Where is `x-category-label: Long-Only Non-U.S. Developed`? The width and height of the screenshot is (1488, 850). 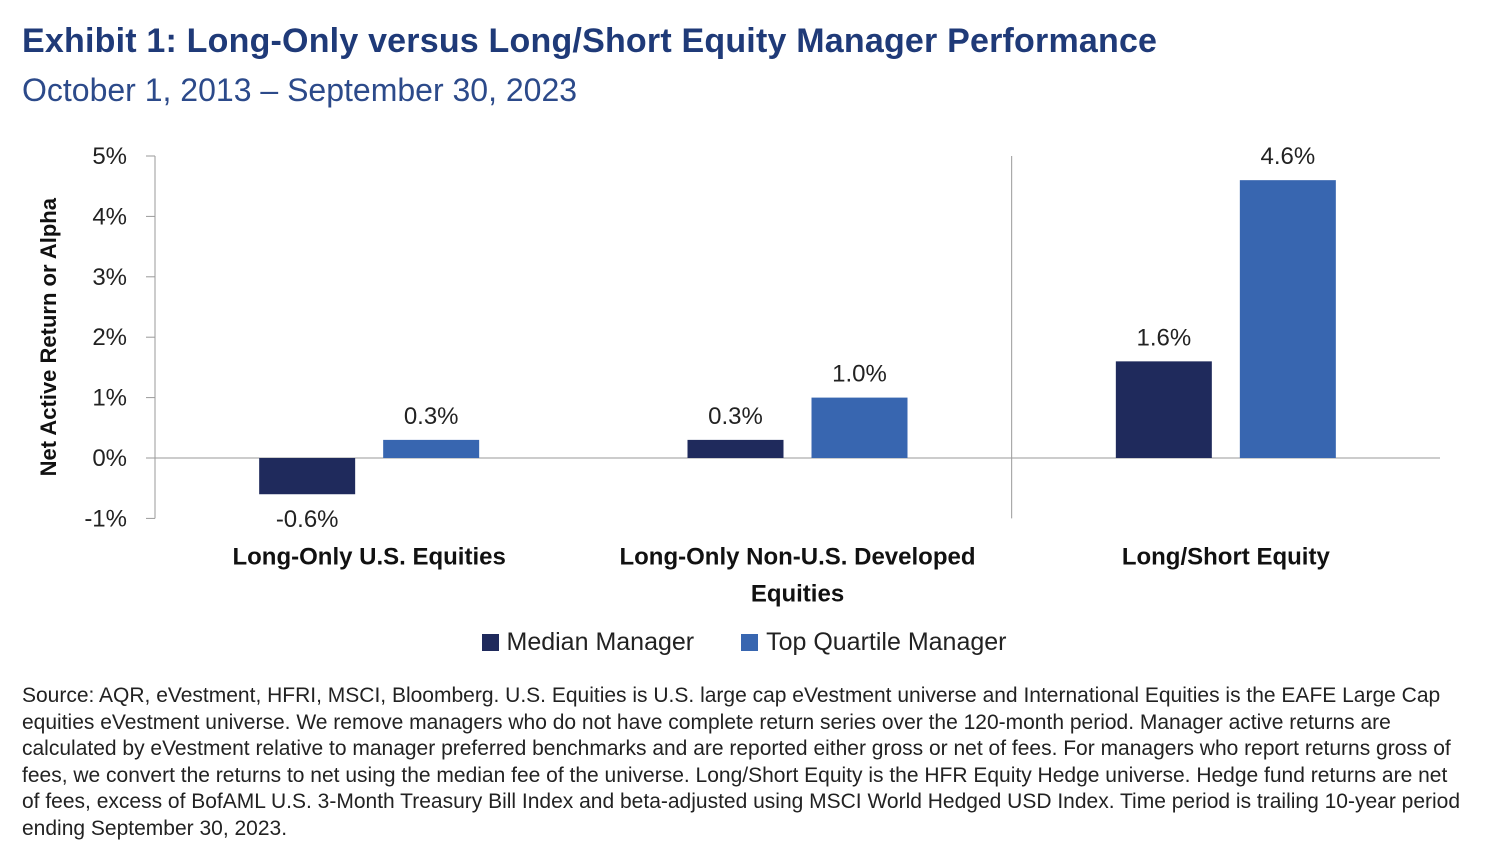 x-category-label: Long-Only Non-U.S. Developed is located at coordinates (797, 556).